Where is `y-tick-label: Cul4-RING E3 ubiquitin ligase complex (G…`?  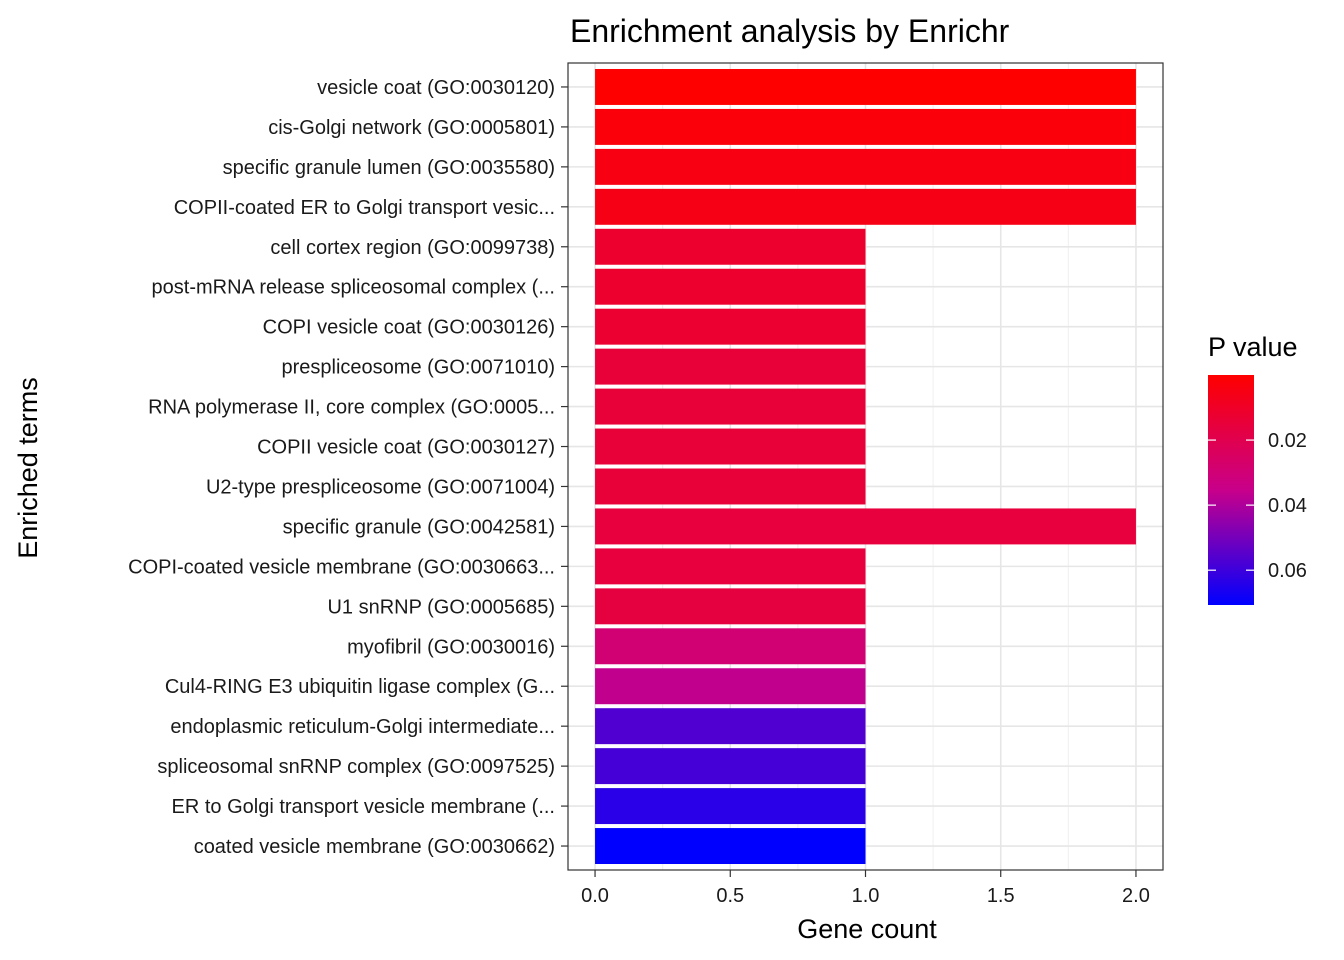
y-tick-label: Cul4-RING E3 ubiquitin ligase complex (G… is located at coordinates (360, 687).